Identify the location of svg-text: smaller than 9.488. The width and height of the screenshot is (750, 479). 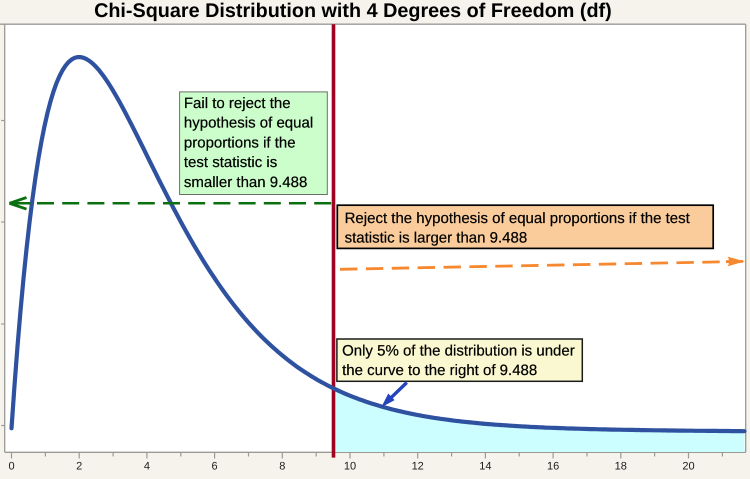
(245, 182).